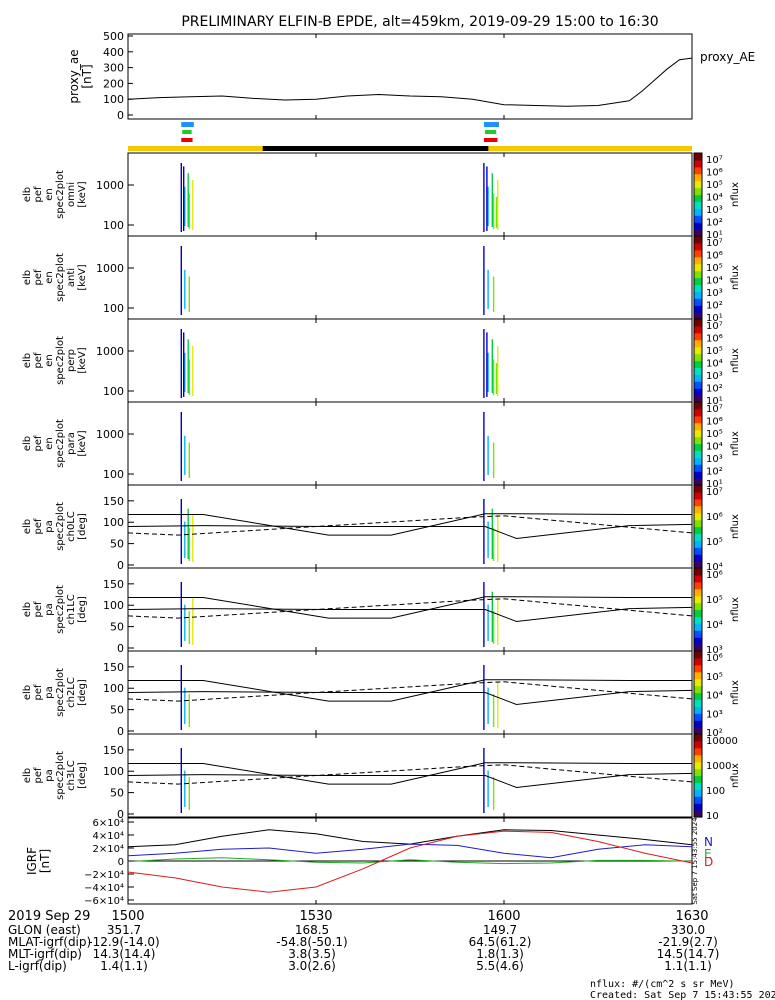  What do you see at coordinates (71, 443) in the screenshot?
I see `y-axis-label-y5: para` at bounding box center [71, 443].